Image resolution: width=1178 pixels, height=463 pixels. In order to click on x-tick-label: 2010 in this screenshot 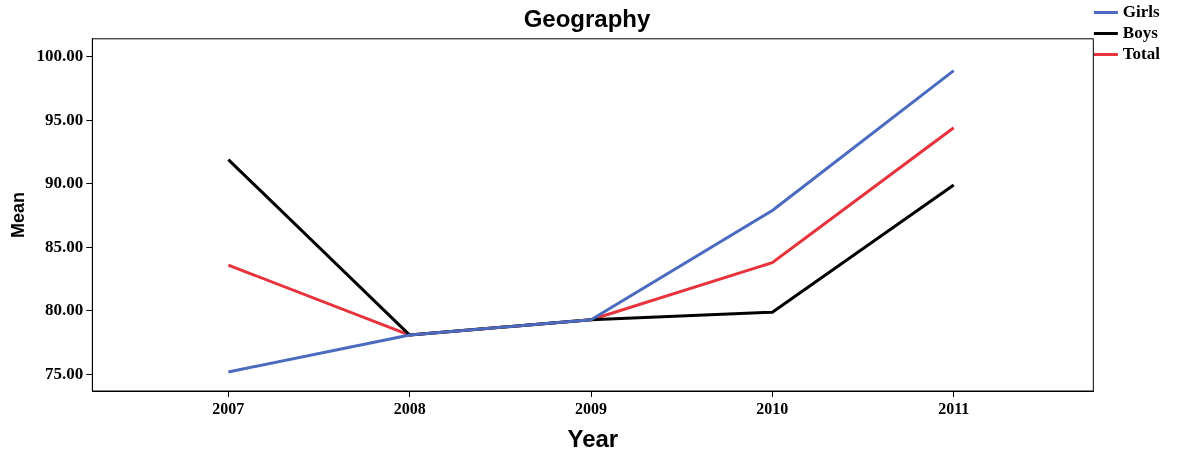, I will do `click(772, 408)`.